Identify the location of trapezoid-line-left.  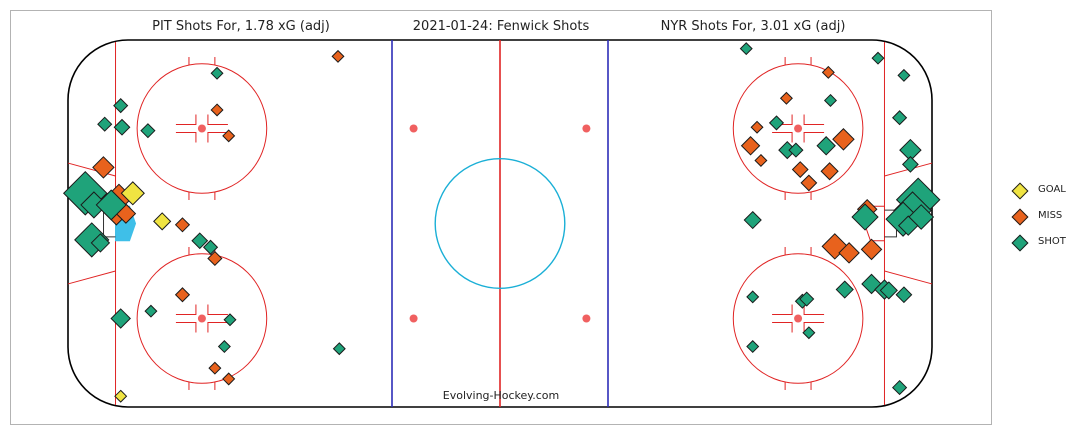
(91, 277).